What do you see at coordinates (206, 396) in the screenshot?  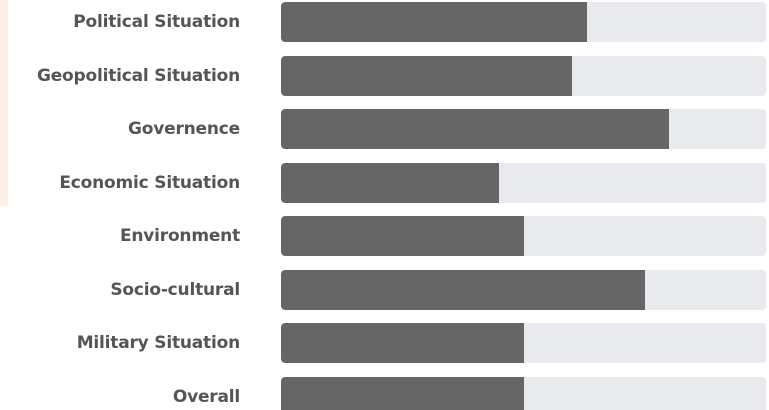 I see `category-label: Overall` at bounding box center [206, 396].